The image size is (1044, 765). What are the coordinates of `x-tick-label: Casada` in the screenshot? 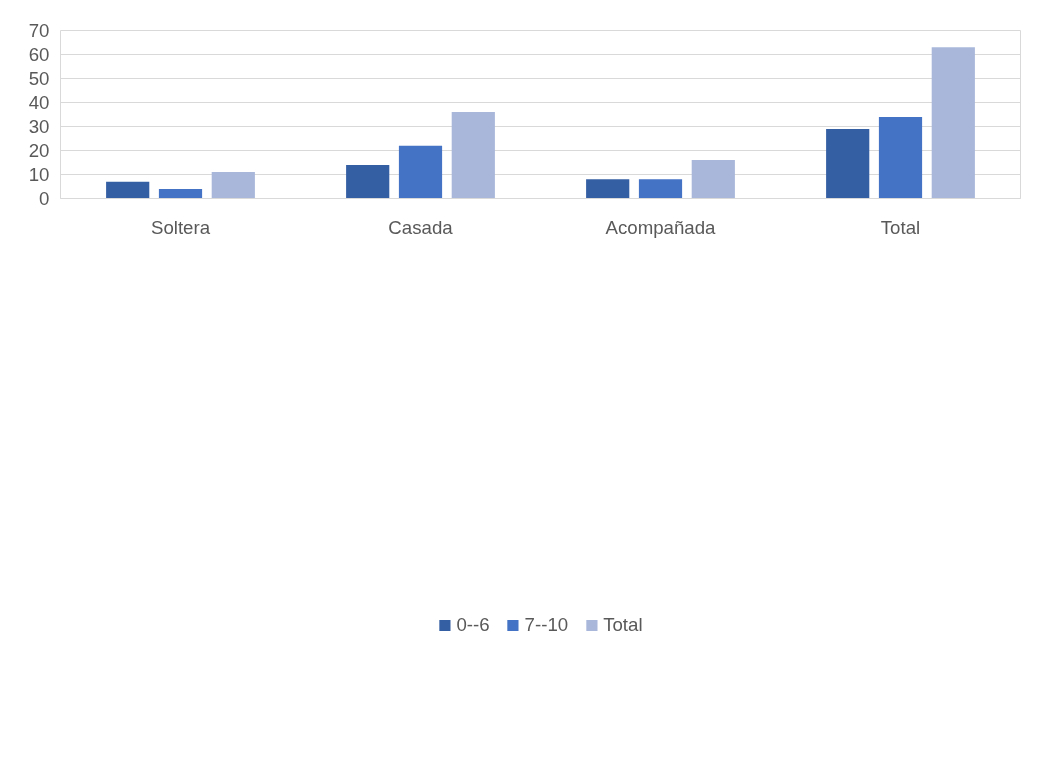 It's located at (421, 227).